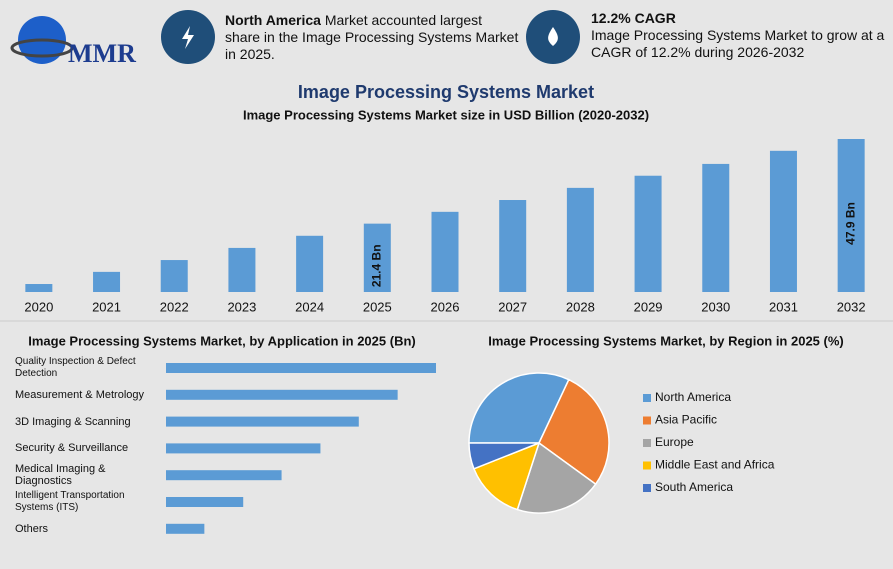 The image size is (893, 569). I want to click on x-tick-label: 2027, so click(512, 306).